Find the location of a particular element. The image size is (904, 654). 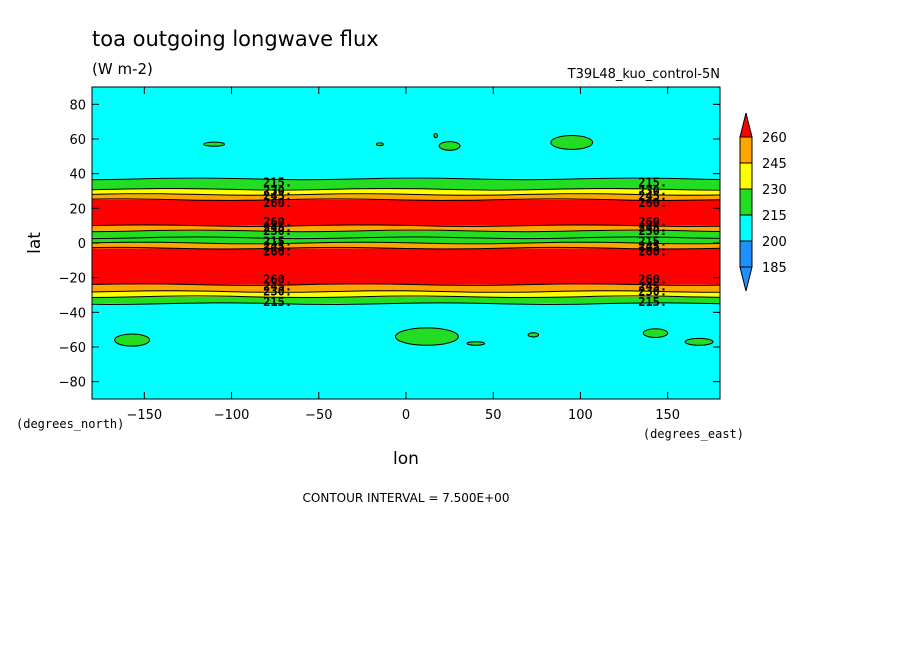

x-tick-label: −50 is located at coordinates (318, 415).